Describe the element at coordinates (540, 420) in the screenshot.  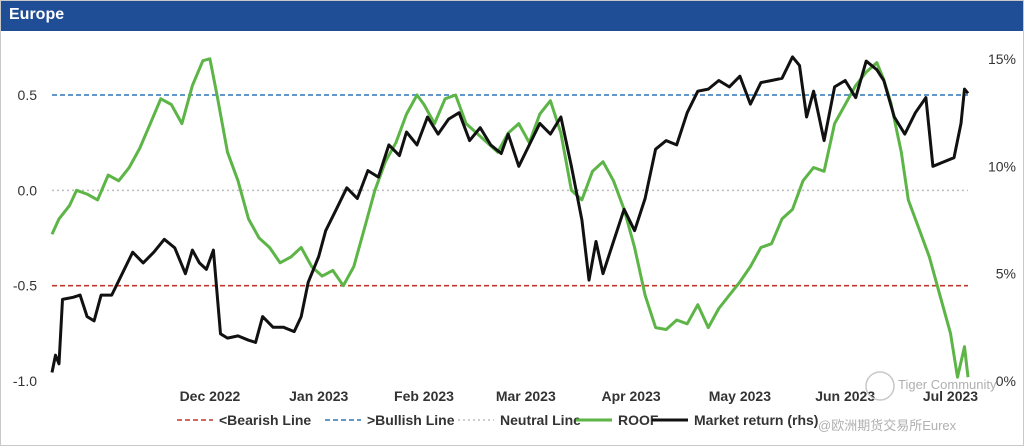
I see `legend-neutral-label: Neutral Line` at that location.